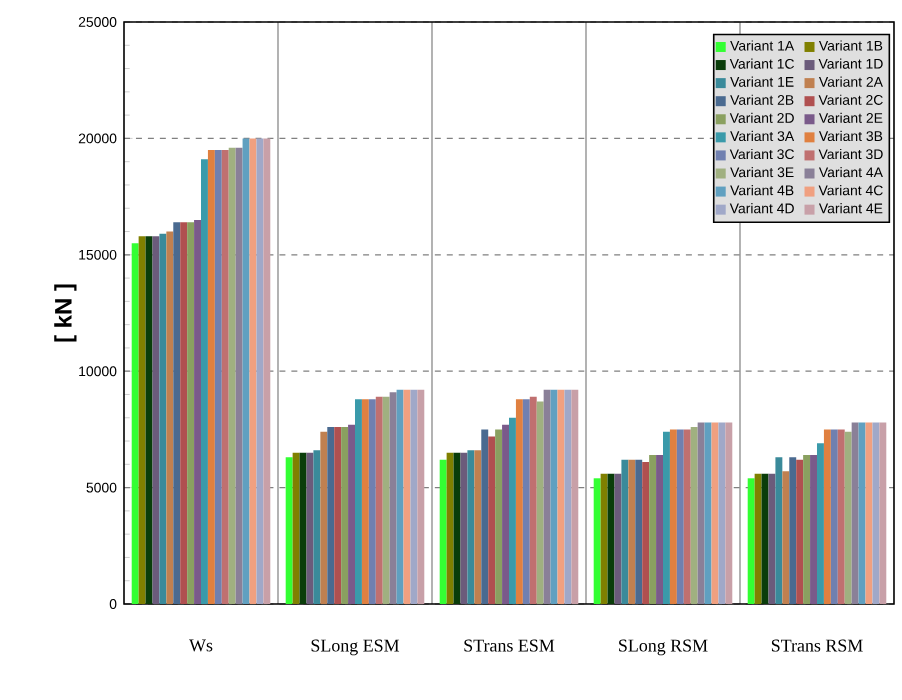 The width and height of the screenshot is (902, 700). Describe the element at coordinates (65, 313) in the screenshot. I see `y-axis-title: [ kN ]` at that location.